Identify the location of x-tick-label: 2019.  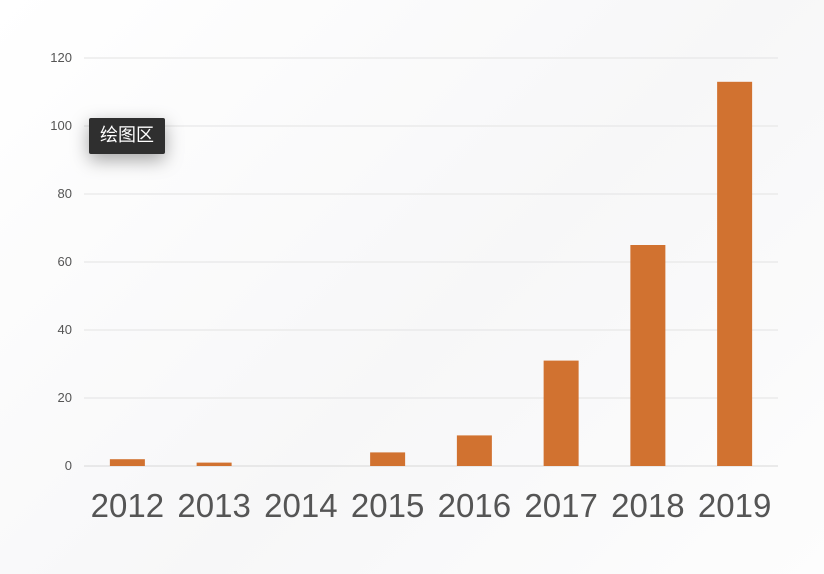
(734, 505).